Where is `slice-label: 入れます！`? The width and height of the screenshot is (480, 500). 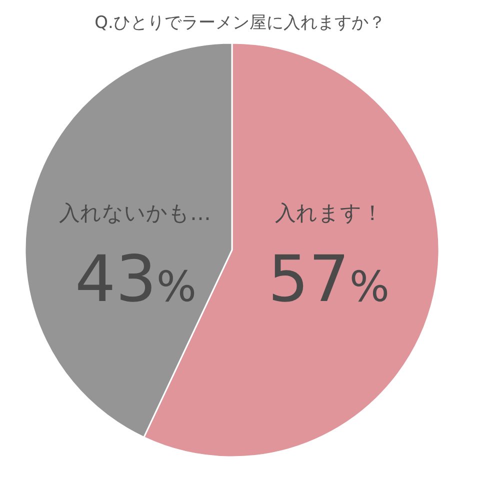
slice-label: 入れます！ is located at coordinates (329, 213).